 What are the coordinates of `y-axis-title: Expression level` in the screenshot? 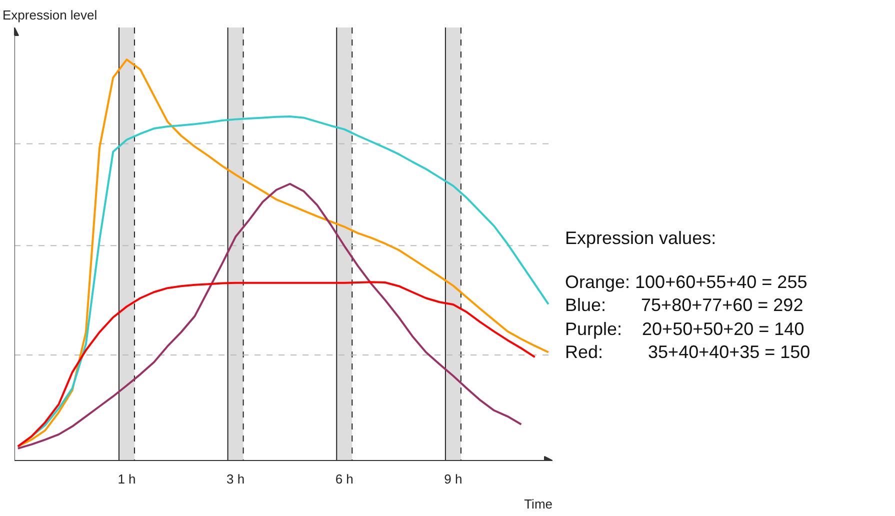 It's located at (50, 15).